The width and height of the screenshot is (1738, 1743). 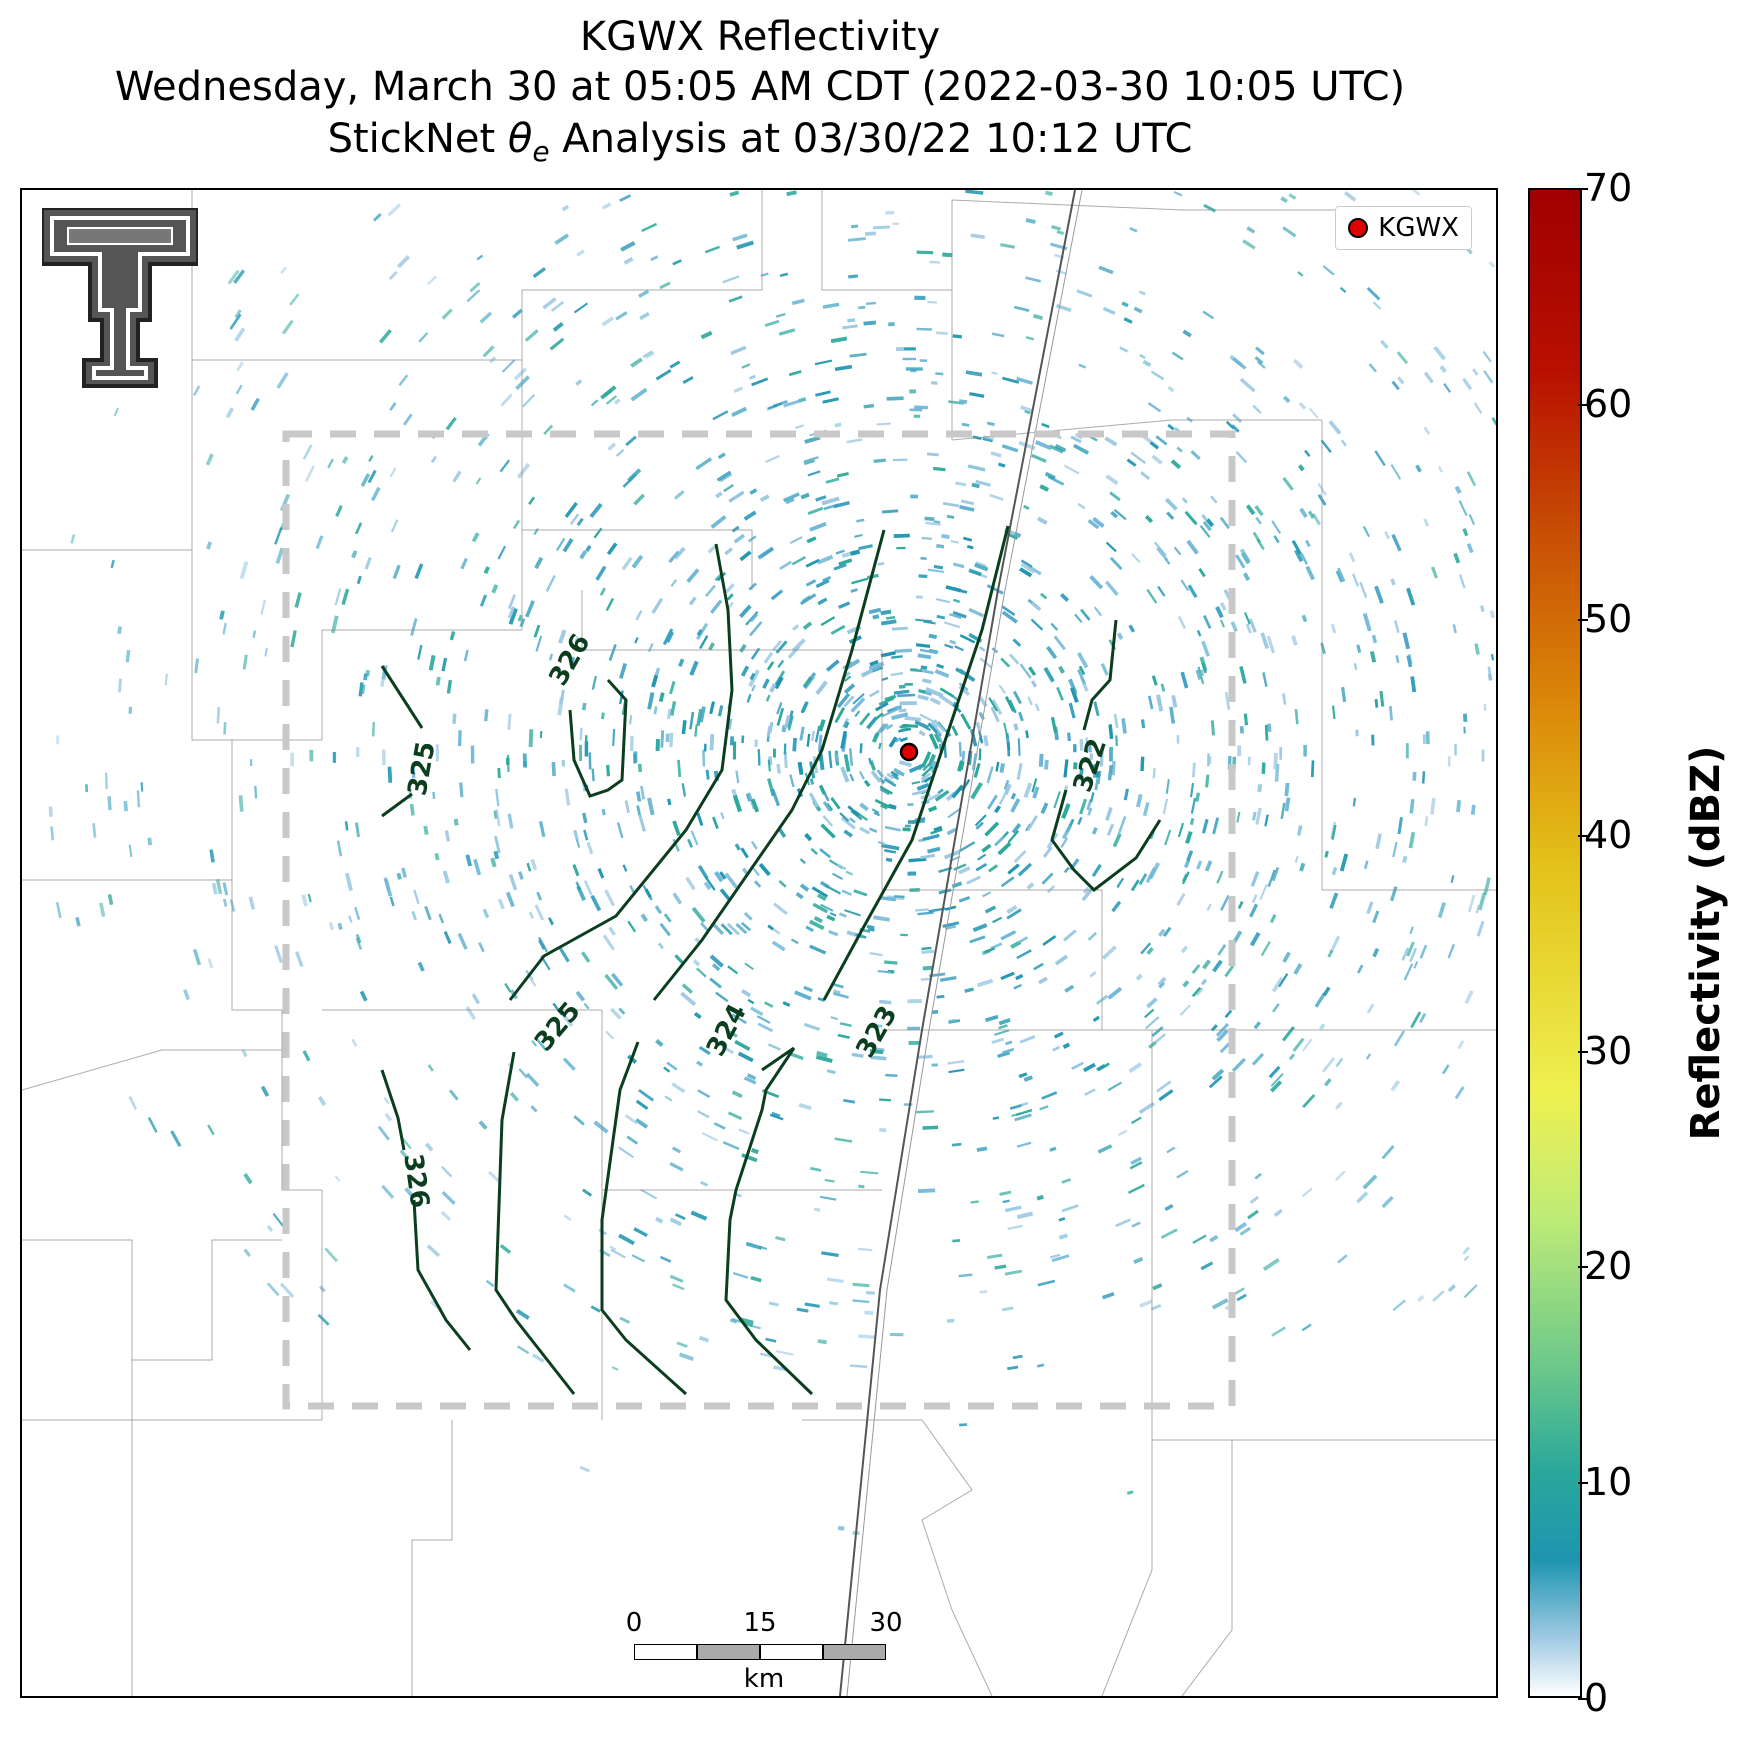 What do you see at coordinates (1706, 943) in the screenshot?
I see `colorbar-label: Reflectivity (dBZ)` at bounding box center [1706, 943].